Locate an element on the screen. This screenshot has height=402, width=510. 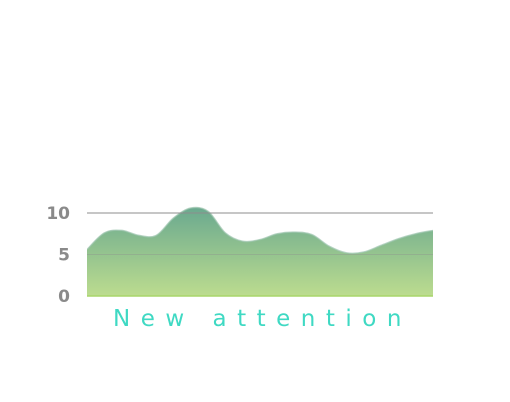
area-series-outline is located at coordinates (260, 230).